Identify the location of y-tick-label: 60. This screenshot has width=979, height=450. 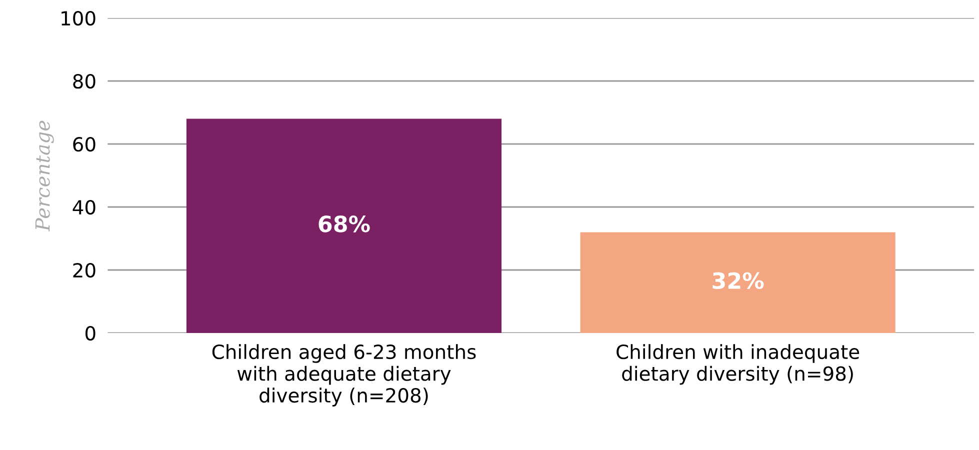
(84, 144).